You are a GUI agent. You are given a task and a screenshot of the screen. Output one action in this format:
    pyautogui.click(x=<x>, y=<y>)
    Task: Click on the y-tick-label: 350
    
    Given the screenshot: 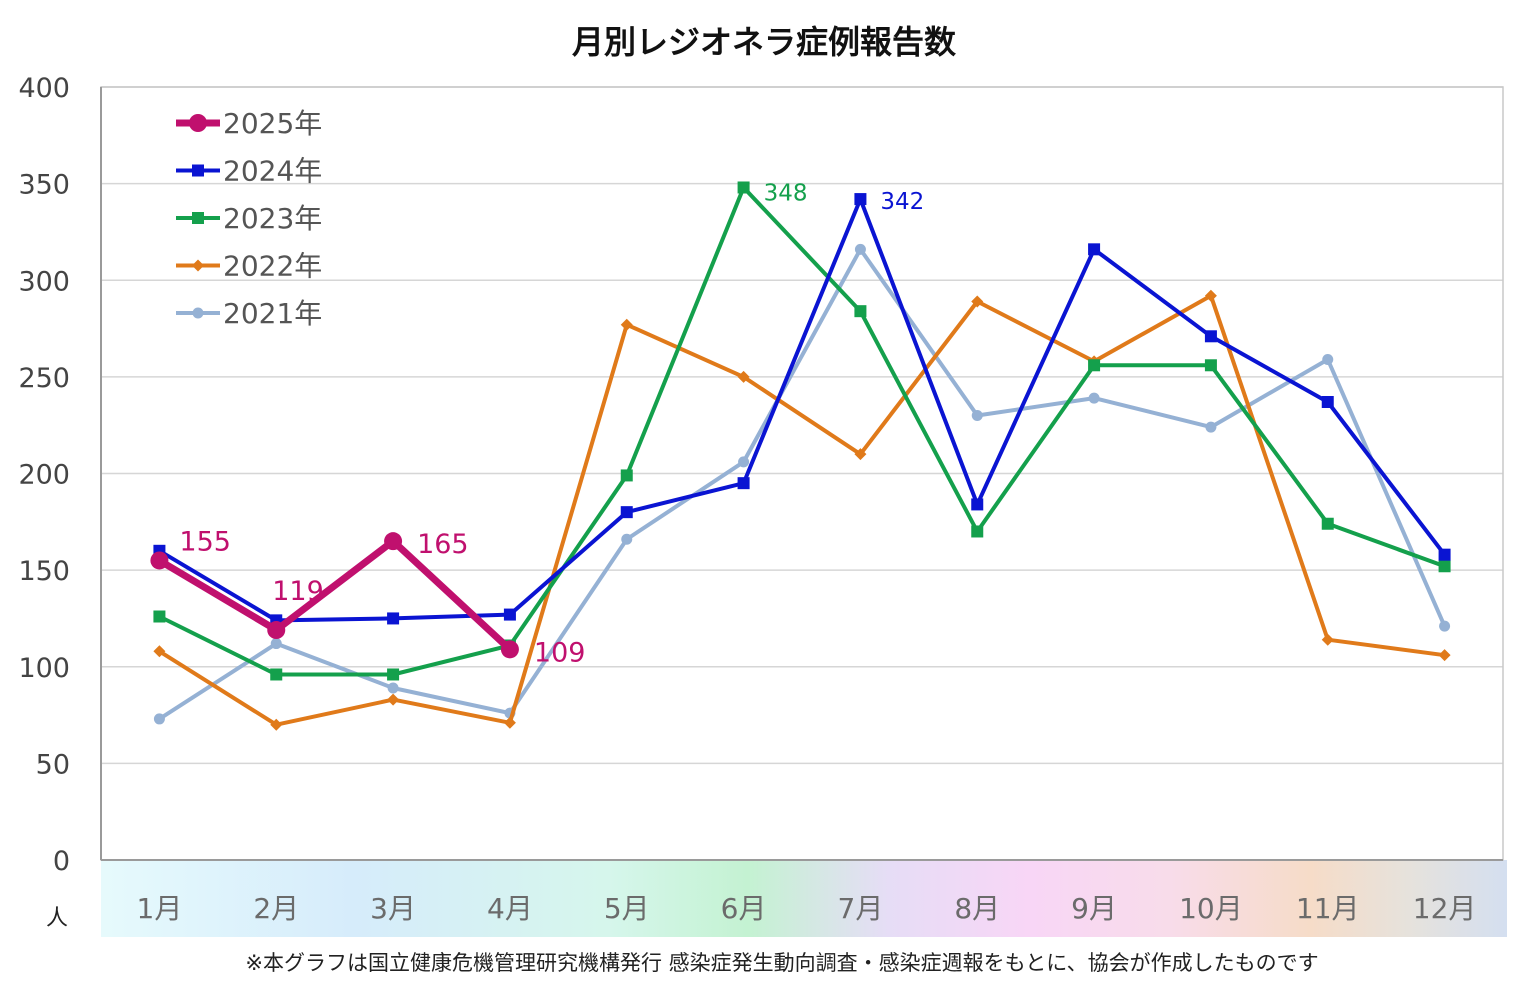 What is the action you would take?
    pyautogui.click(x=44, y=185)
    